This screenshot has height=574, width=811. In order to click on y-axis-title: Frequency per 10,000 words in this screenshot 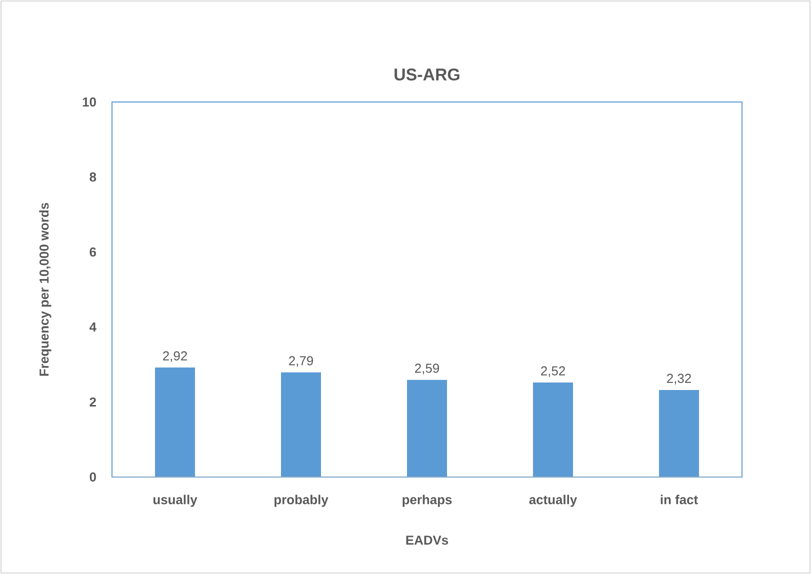, I will do `click(45, 289)`.